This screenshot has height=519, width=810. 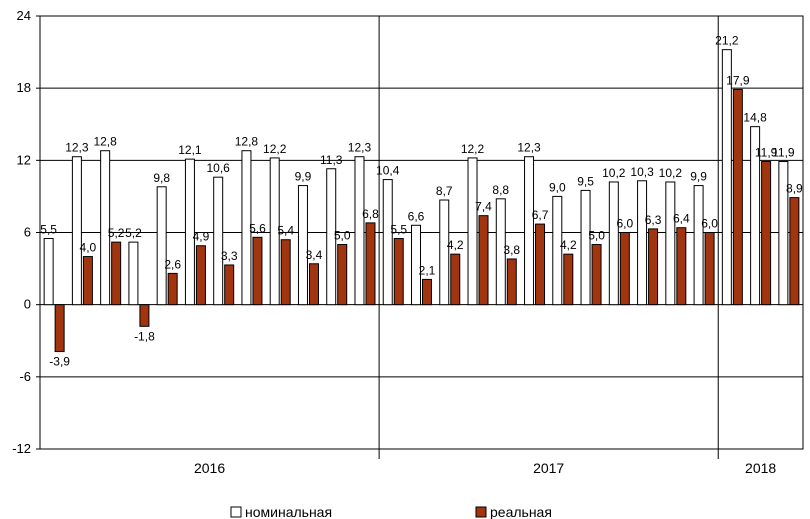 What do you see at coordinates (794, 189) in the screenshot?
I see `data-label-real: 8,9` at bounding box center [794, 189].